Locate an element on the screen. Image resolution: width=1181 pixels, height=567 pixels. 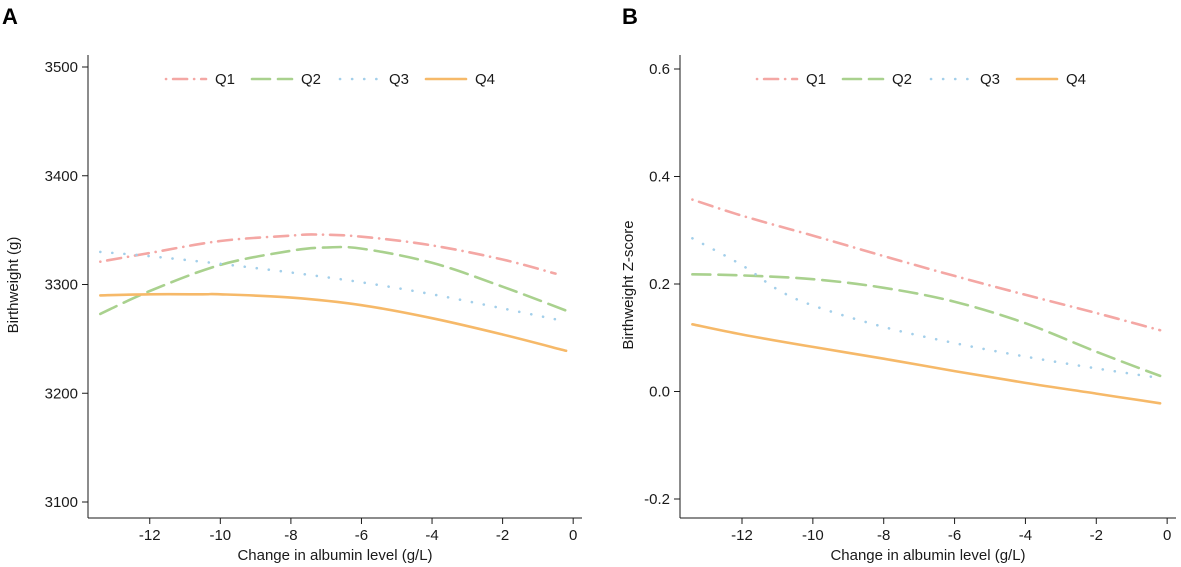
panel-b-x-tick-label: 0 is located at coordinates (1167, 535).